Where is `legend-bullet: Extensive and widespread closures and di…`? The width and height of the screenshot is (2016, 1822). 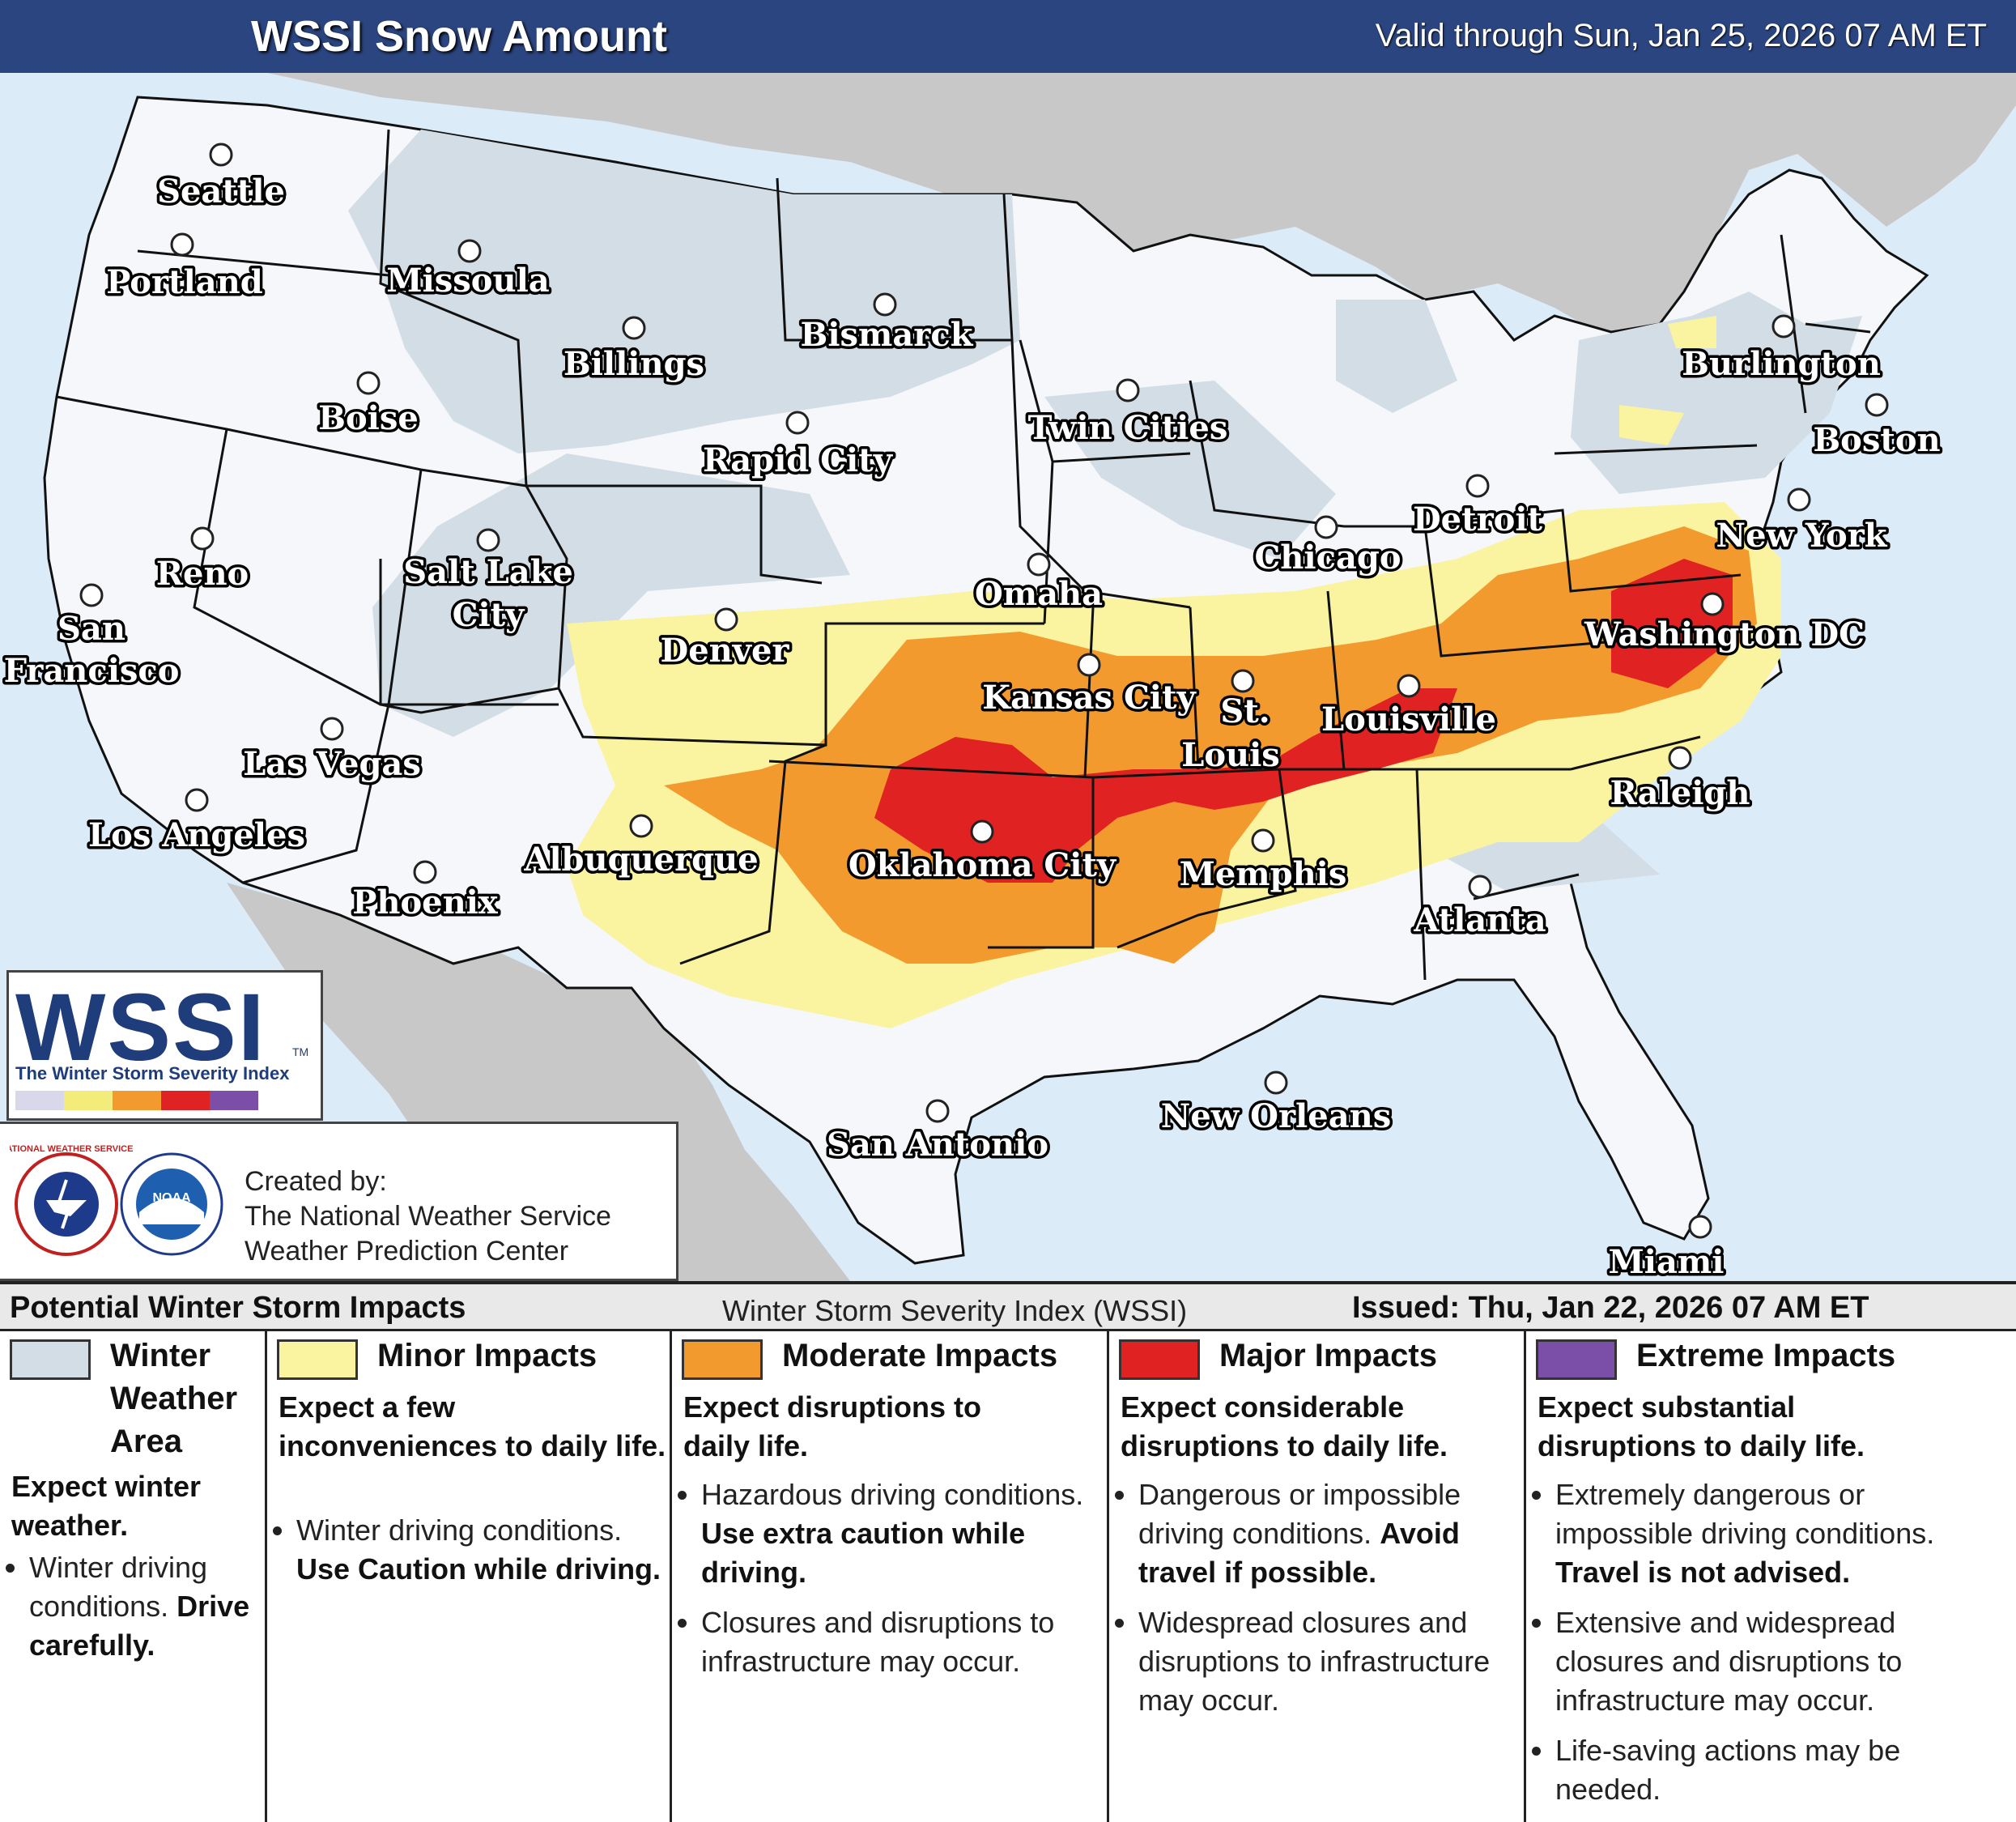
legend-bullet: Extensive and widespread closures and di… is located at coordinates (1782, 1662).